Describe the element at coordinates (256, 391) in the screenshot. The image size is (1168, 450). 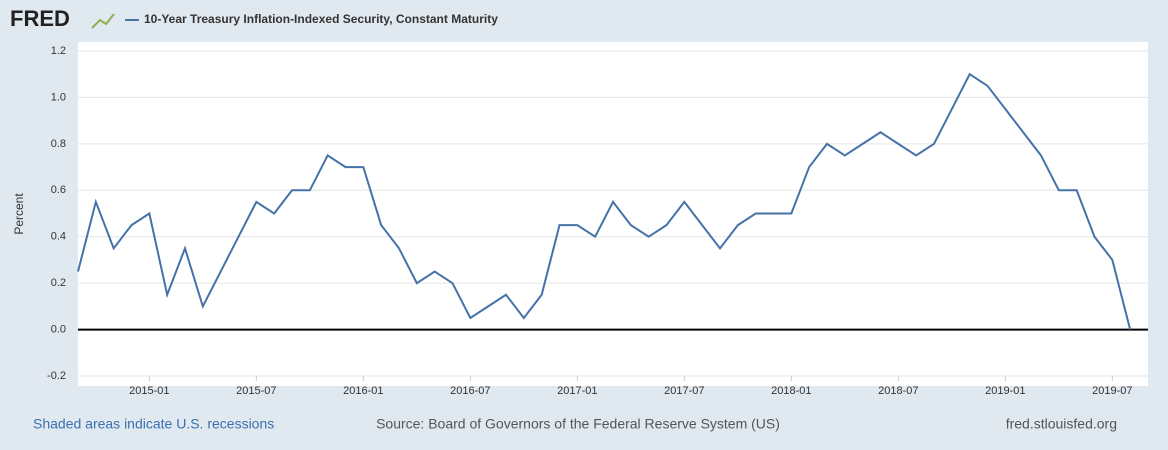
I see `x-tick-label: 2015-07` at that location.